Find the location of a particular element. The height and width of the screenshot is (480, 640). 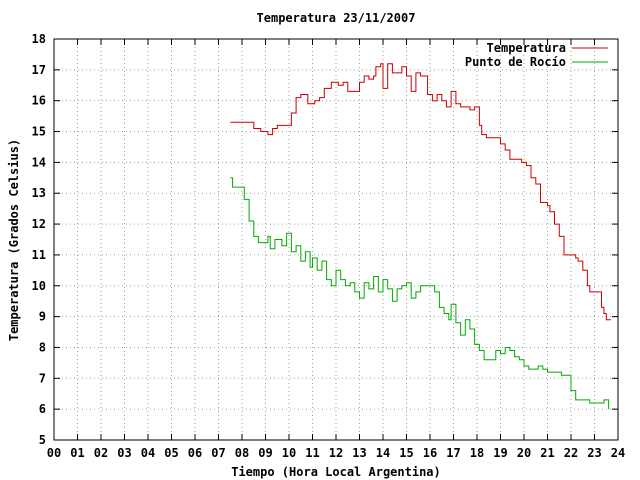

y-tick-label: 12 is located at coordinates (39, 224).